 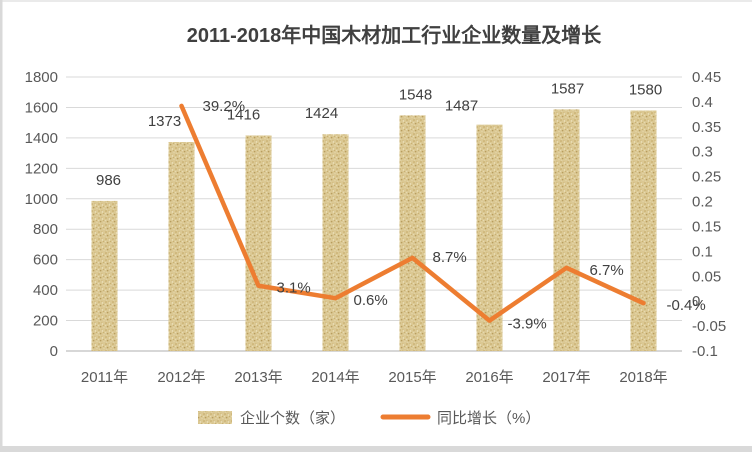 I want to click on left-axis-tick: 1200, so click(x=41, y=168).